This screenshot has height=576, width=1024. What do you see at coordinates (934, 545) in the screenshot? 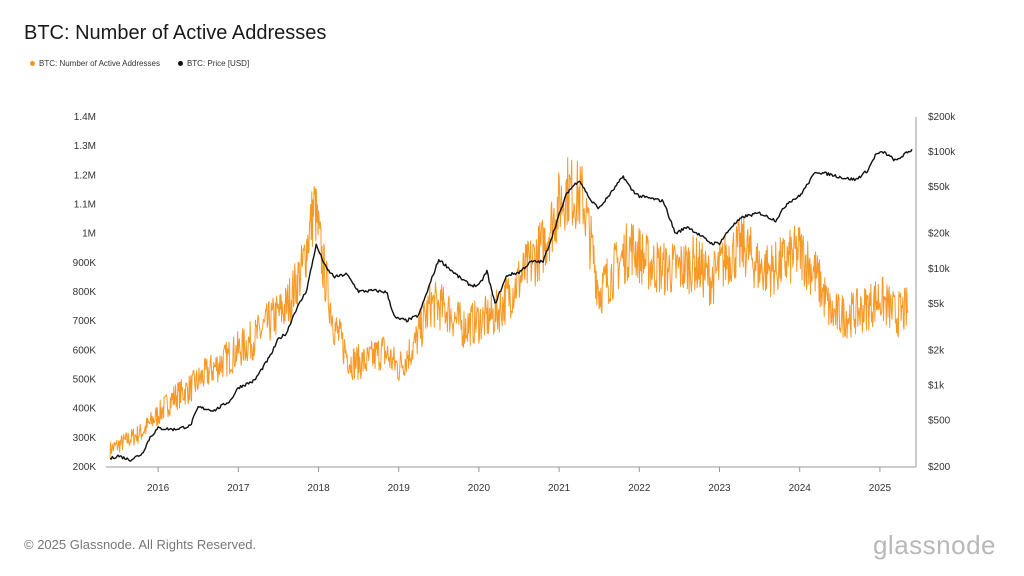
I see `brand-logo: glassnode` at bounding box center [934, 545].